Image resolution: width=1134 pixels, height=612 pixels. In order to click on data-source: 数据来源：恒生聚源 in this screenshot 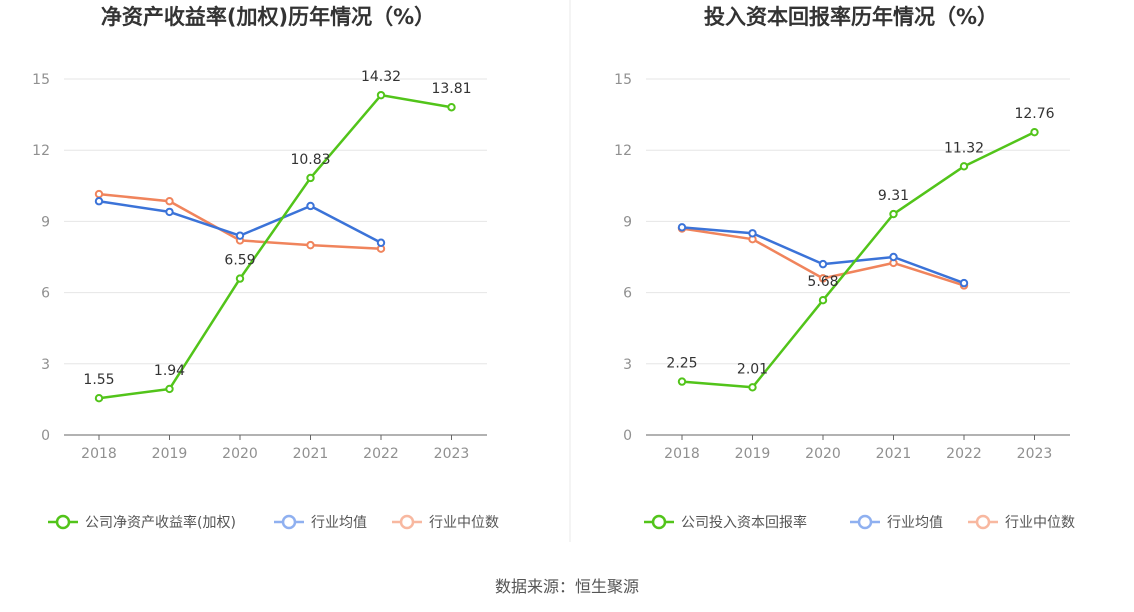, I will do `click(567, 586)`.